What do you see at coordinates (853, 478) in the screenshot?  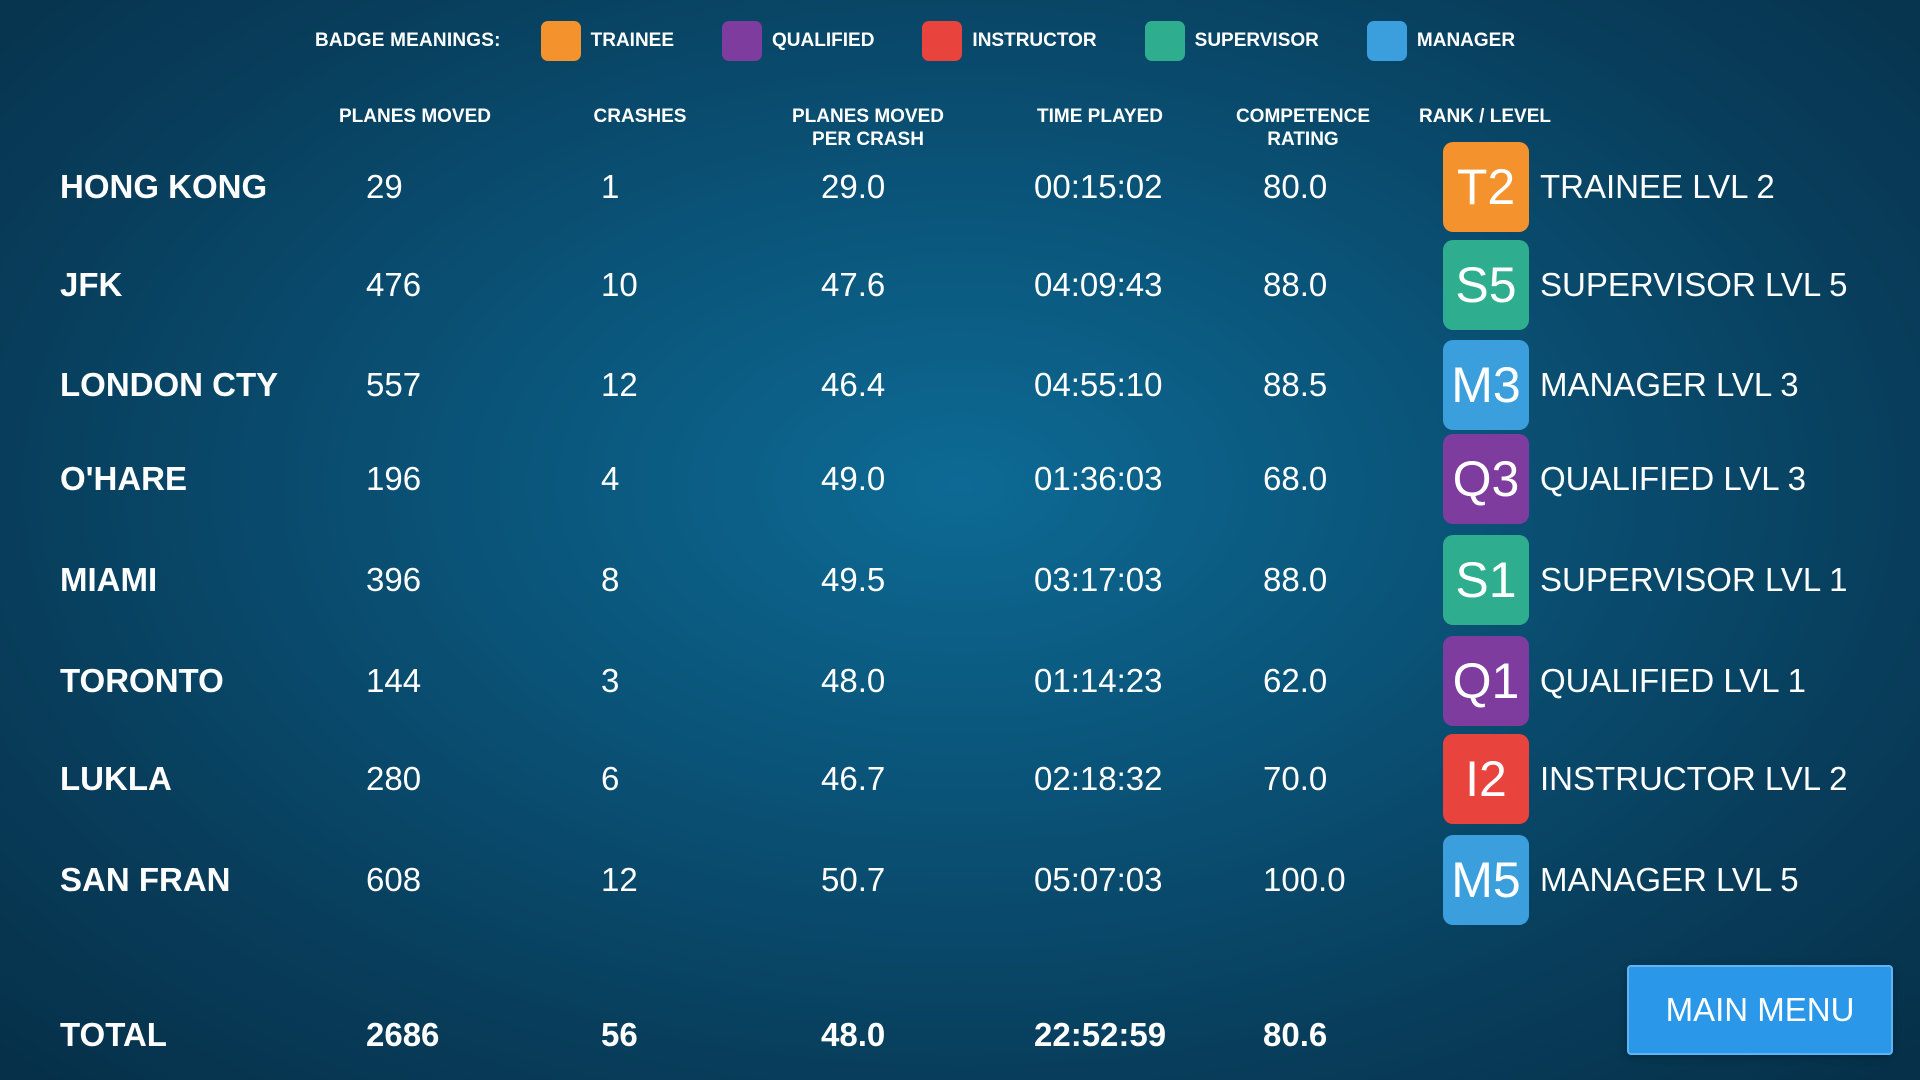 I see `per-crash-value: 49.0` at bounding box center [853, 478].